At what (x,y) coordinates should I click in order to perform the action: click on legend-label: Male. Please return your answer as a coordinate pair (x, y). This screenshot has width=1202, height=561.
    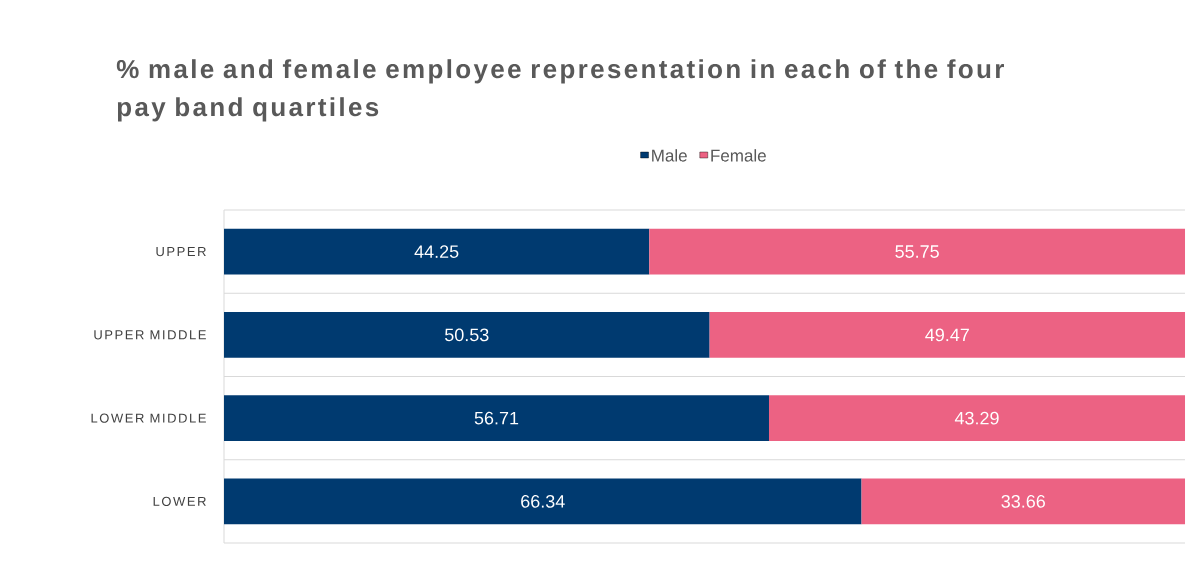
    Looking at the image, I should click on (669, 155).